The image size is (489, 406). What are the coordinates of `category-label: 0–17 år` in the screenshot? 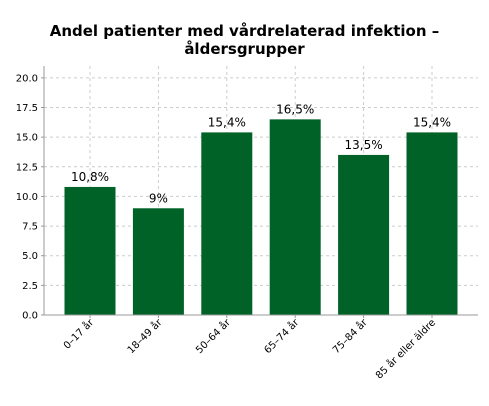 It's located at (78, 333).